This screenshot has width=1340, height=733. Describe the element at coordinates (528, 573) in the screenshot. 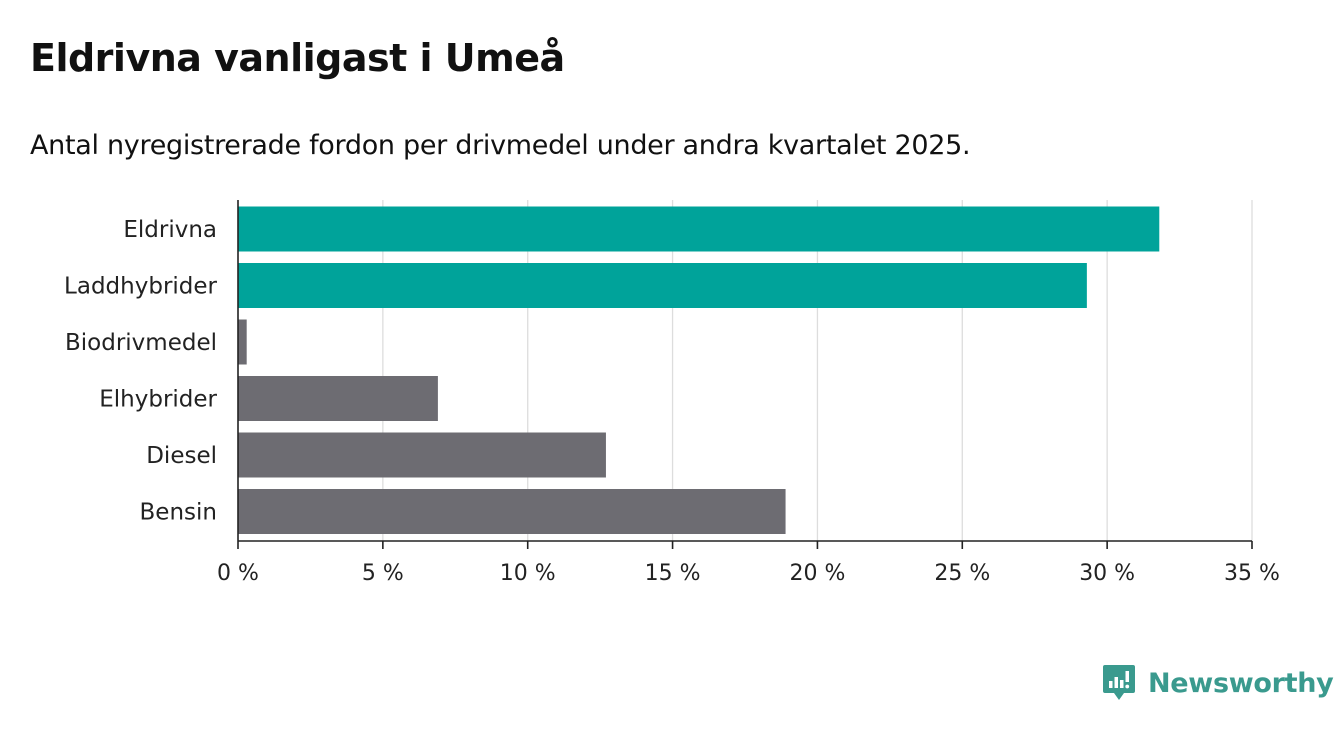

I see `x-tick-label: 10 %` at that location.